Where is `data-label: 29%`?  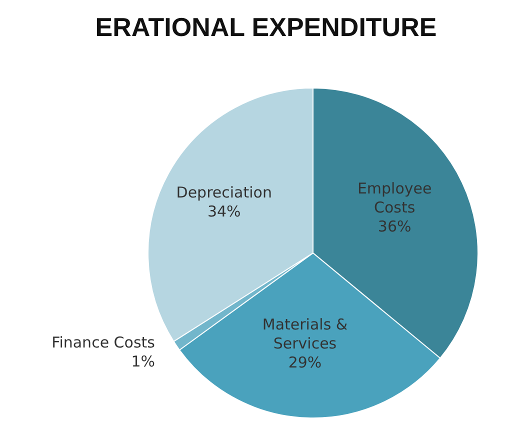
data-label: 29% is located at coordinates (305, 363).